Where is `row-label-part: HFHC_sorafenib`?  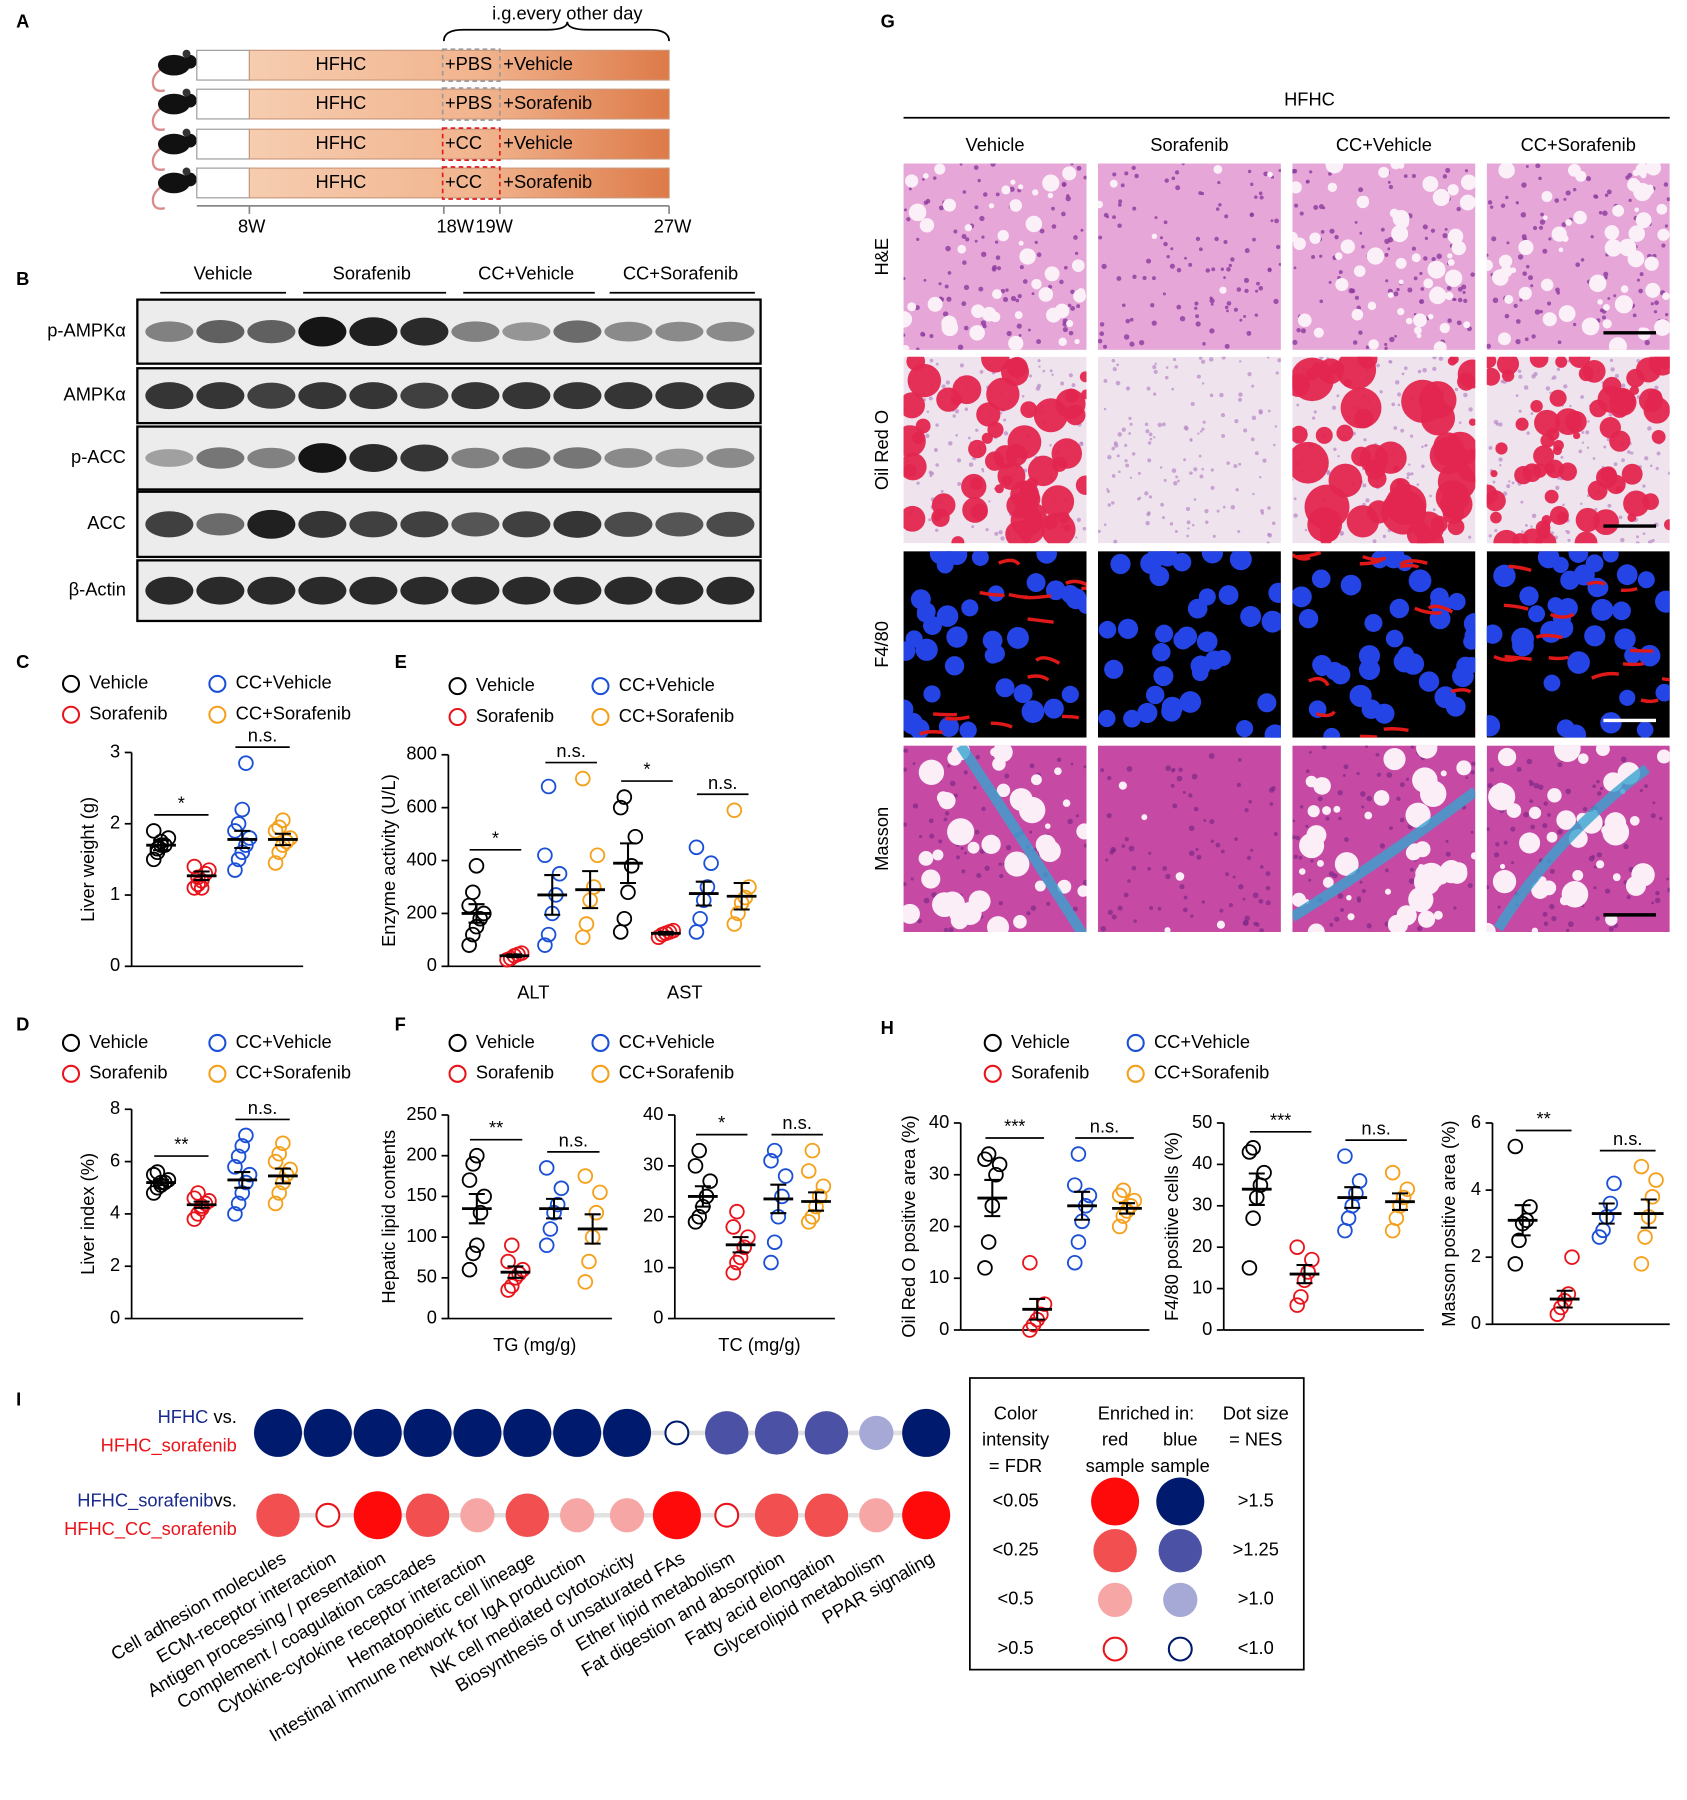
row-label-part: HFHC_sorafenib is located at coordinates (169, 1445).